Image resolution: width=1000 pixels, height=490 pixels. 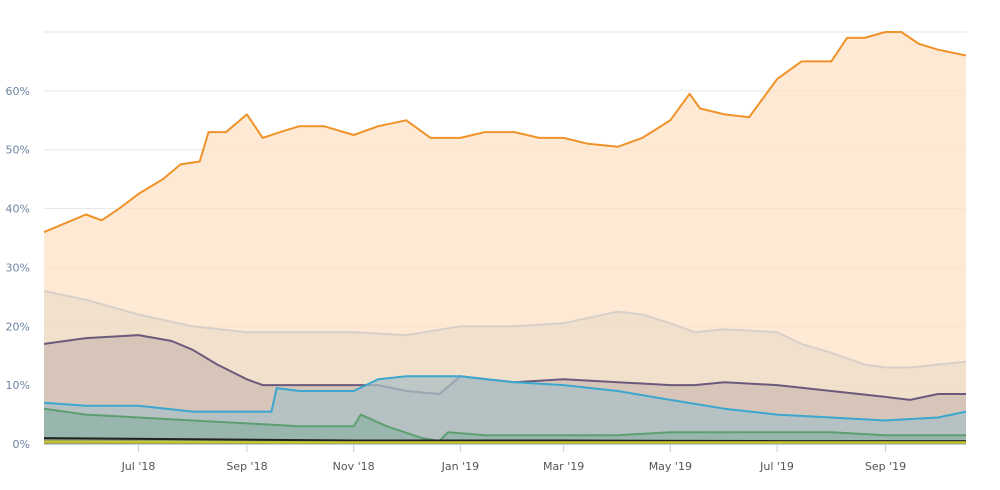 I want to click on y-tick-label: 50%, so click(x=18, y=150).